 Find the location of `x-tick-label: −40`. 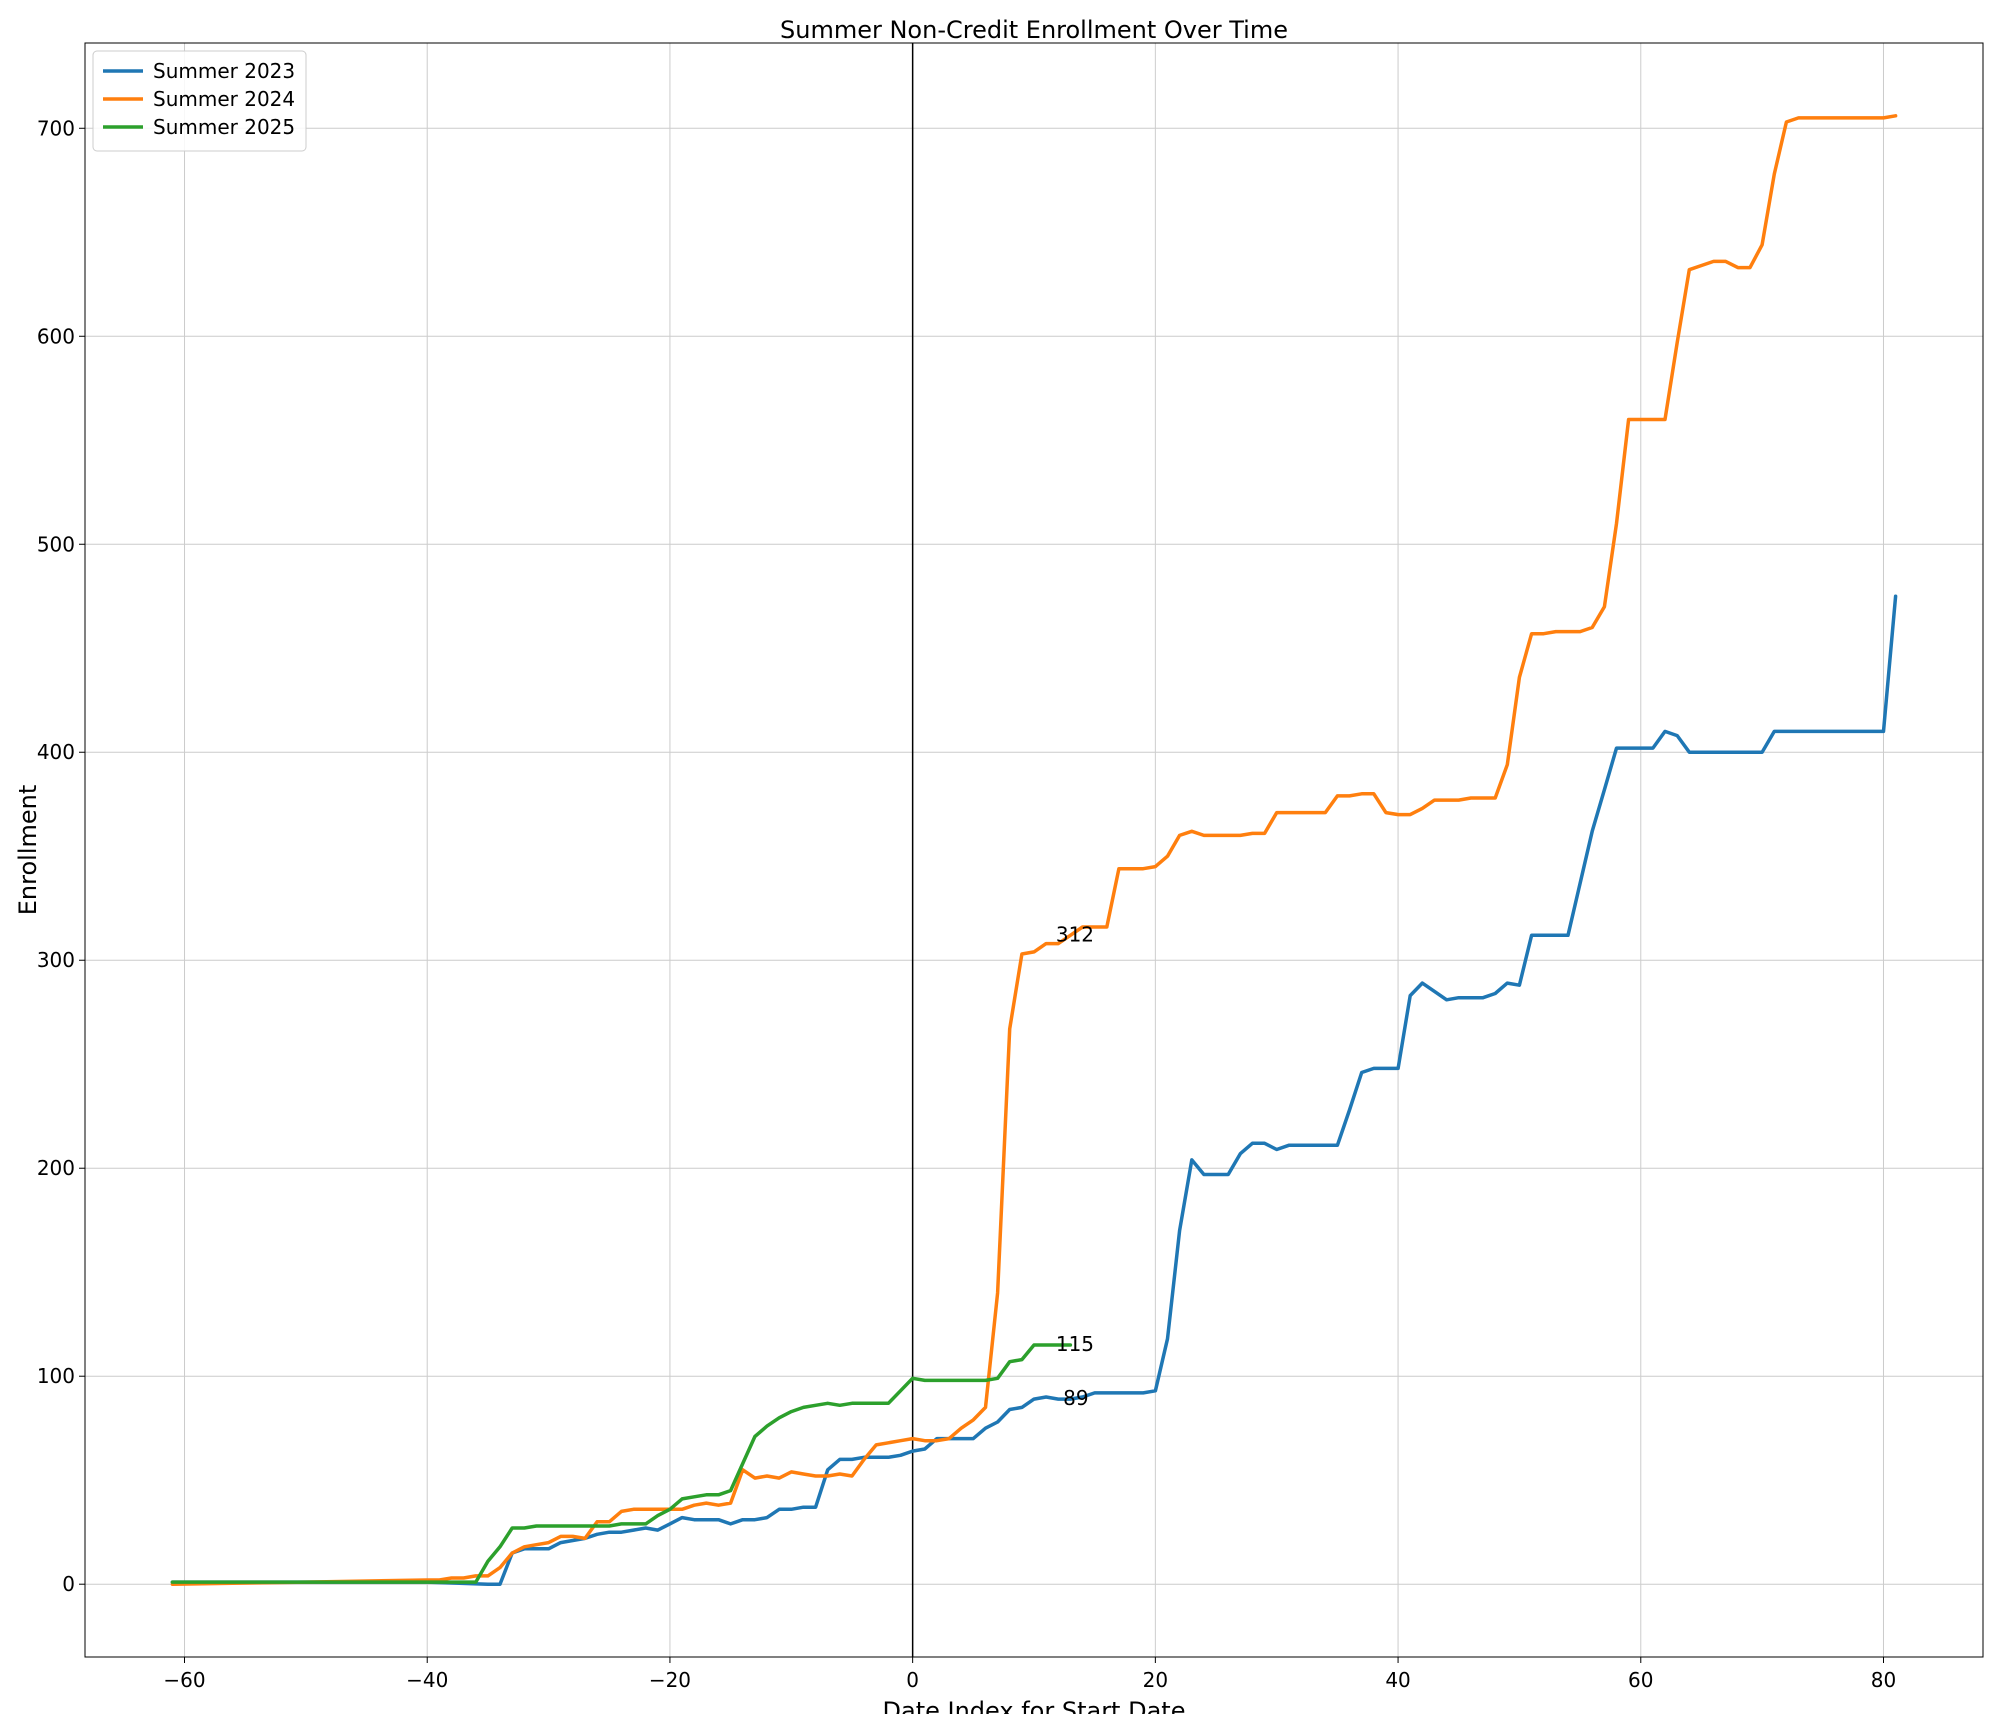

x-tick-label: −40 is located at coordinates (427, 1680).